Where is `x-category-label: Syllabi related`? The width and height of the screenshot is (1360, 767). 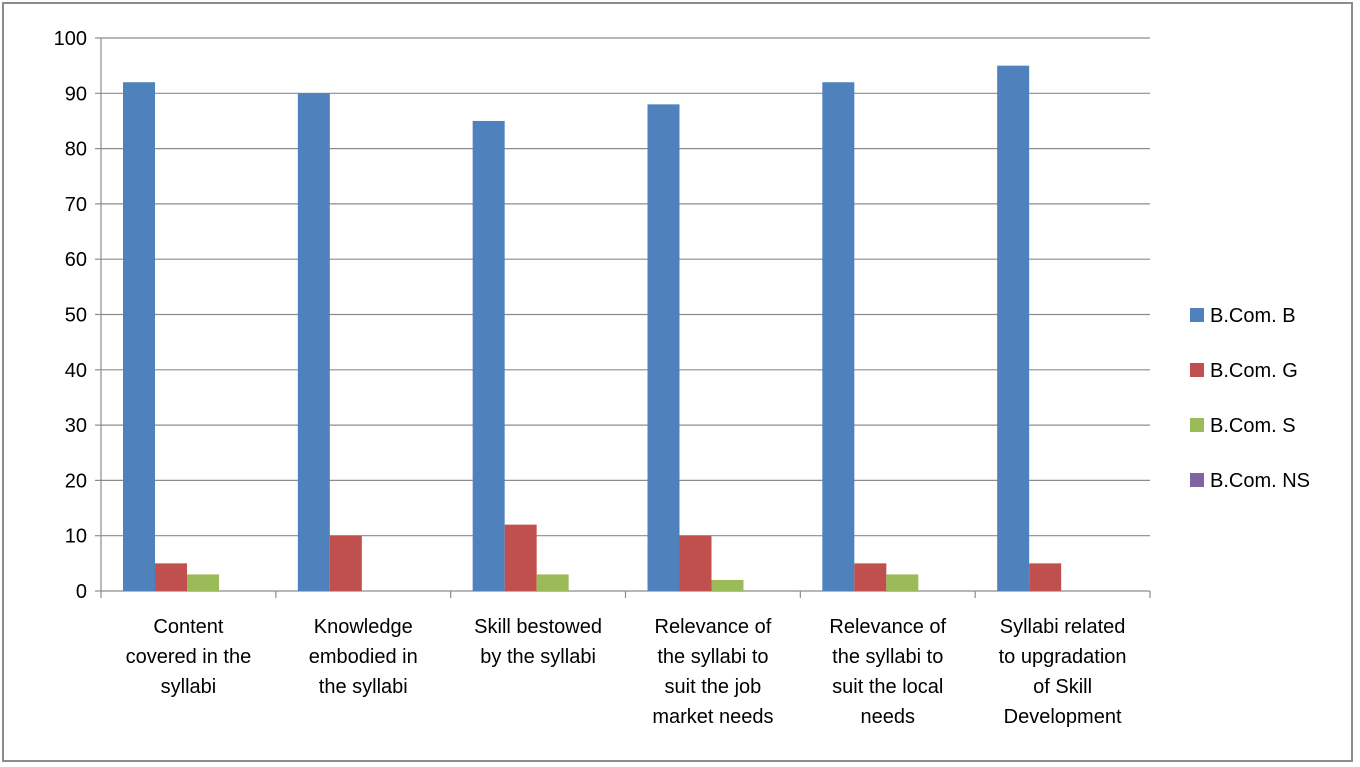
x-category-label: Syllabi related is located at coordinates (1063, 627).